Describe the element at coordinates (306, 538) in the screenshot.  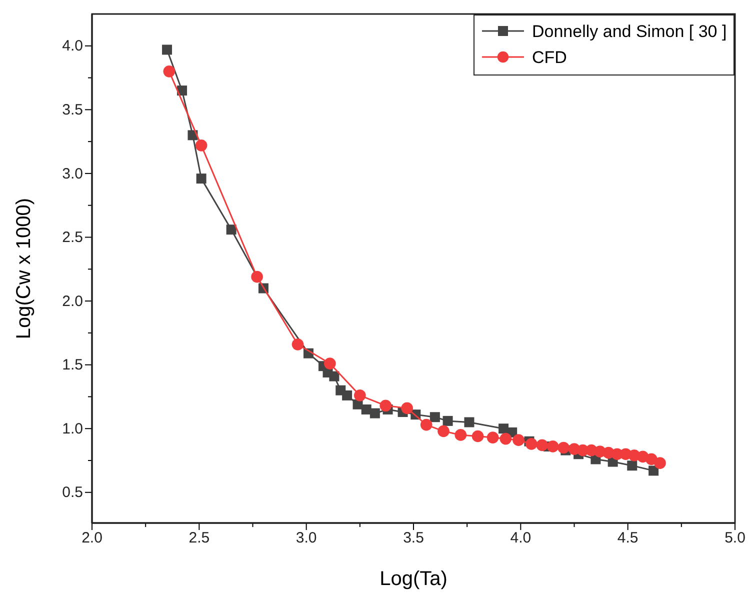
I see `x-tick-label: 3.0` at that location.